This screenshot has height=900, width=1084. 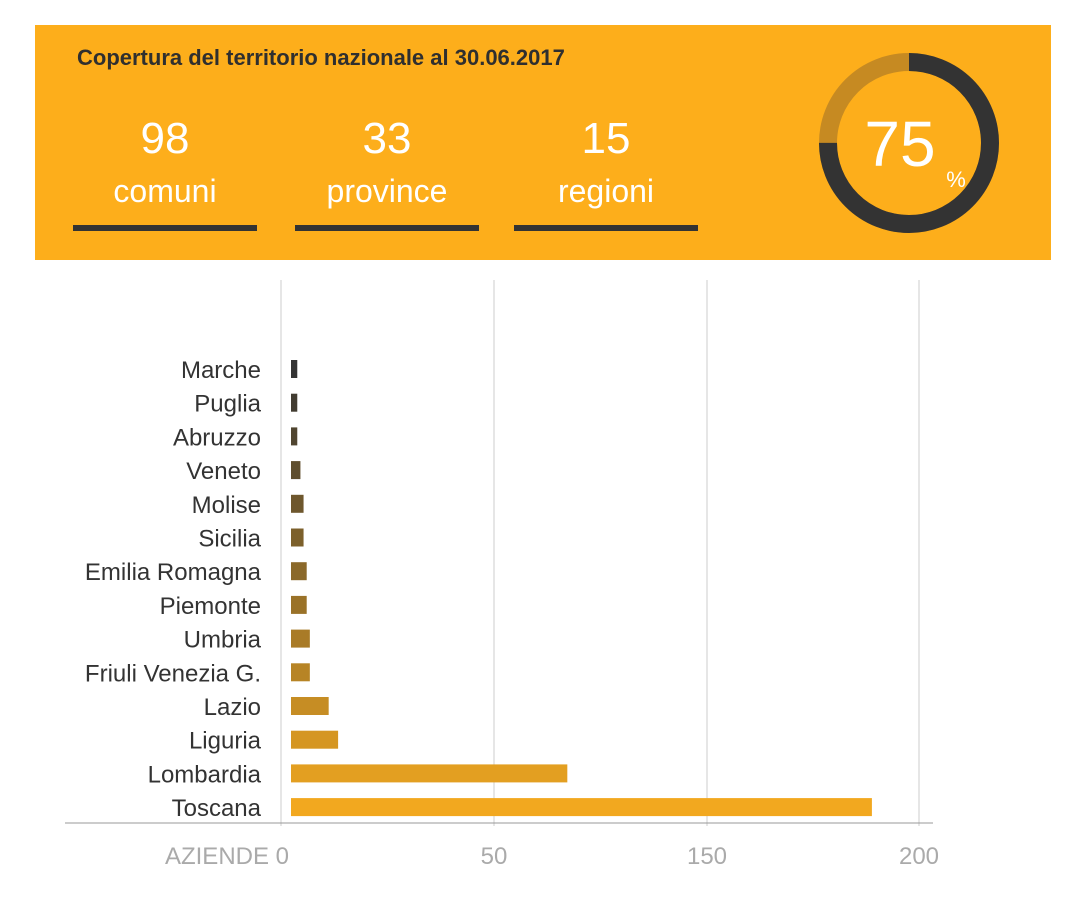 What do you see at coordinates (297, 503) in the screenshot?
I see `bar-molise` at bounding box center [297, 503].